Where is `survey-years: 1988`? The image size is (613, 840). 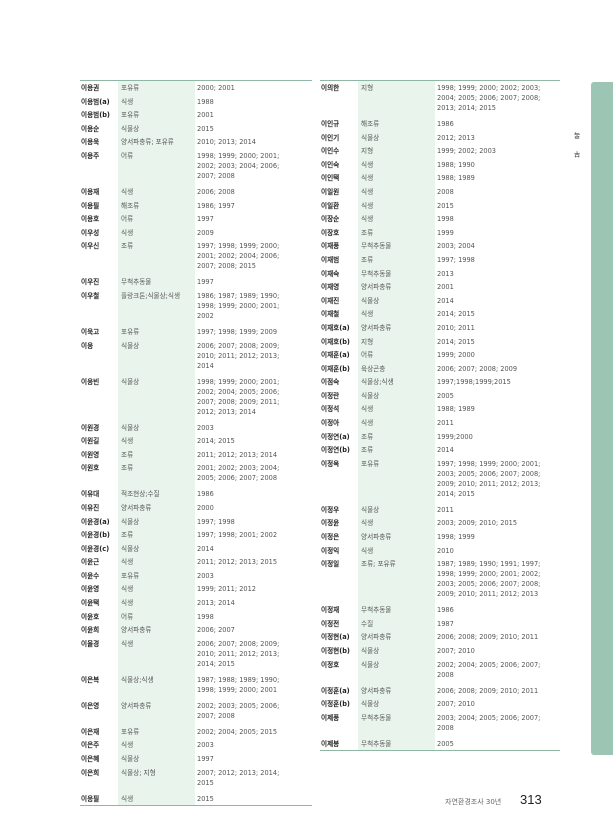 survey-years: 1988 is located at coordinates (205, 101).